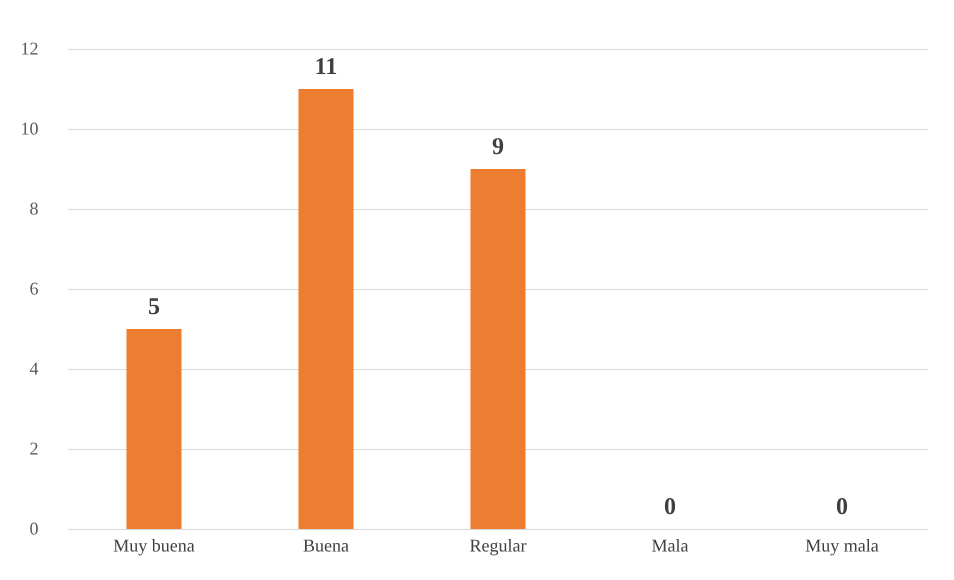 The width and height of the screenshot is (954, 580). Describe the element at coordinates (34, 288) in the screenshot. I see `y-tick-label: 6` at that location.